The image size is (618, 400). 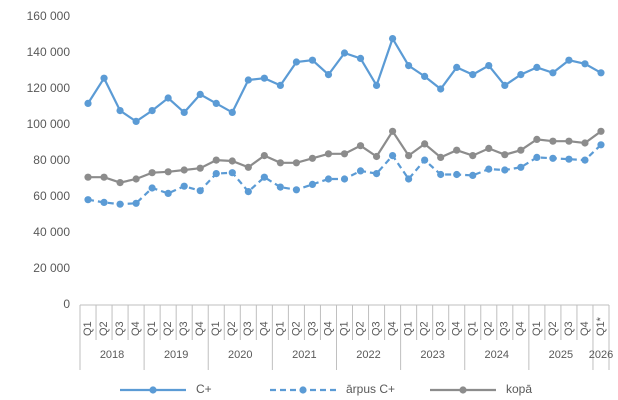 I want to click on y-tick-label: 40 000, so click(x=51, y=232).